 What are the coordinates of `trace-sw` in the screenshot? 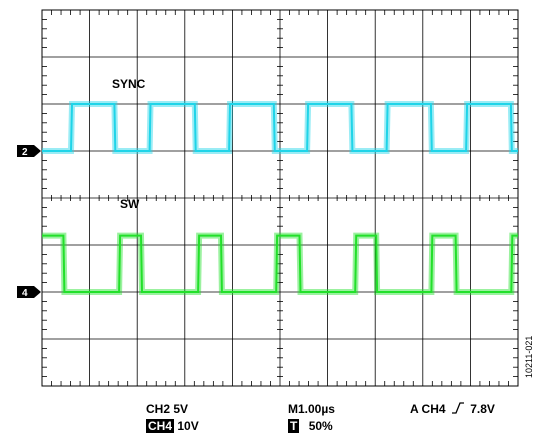 It's located at (280, 263).